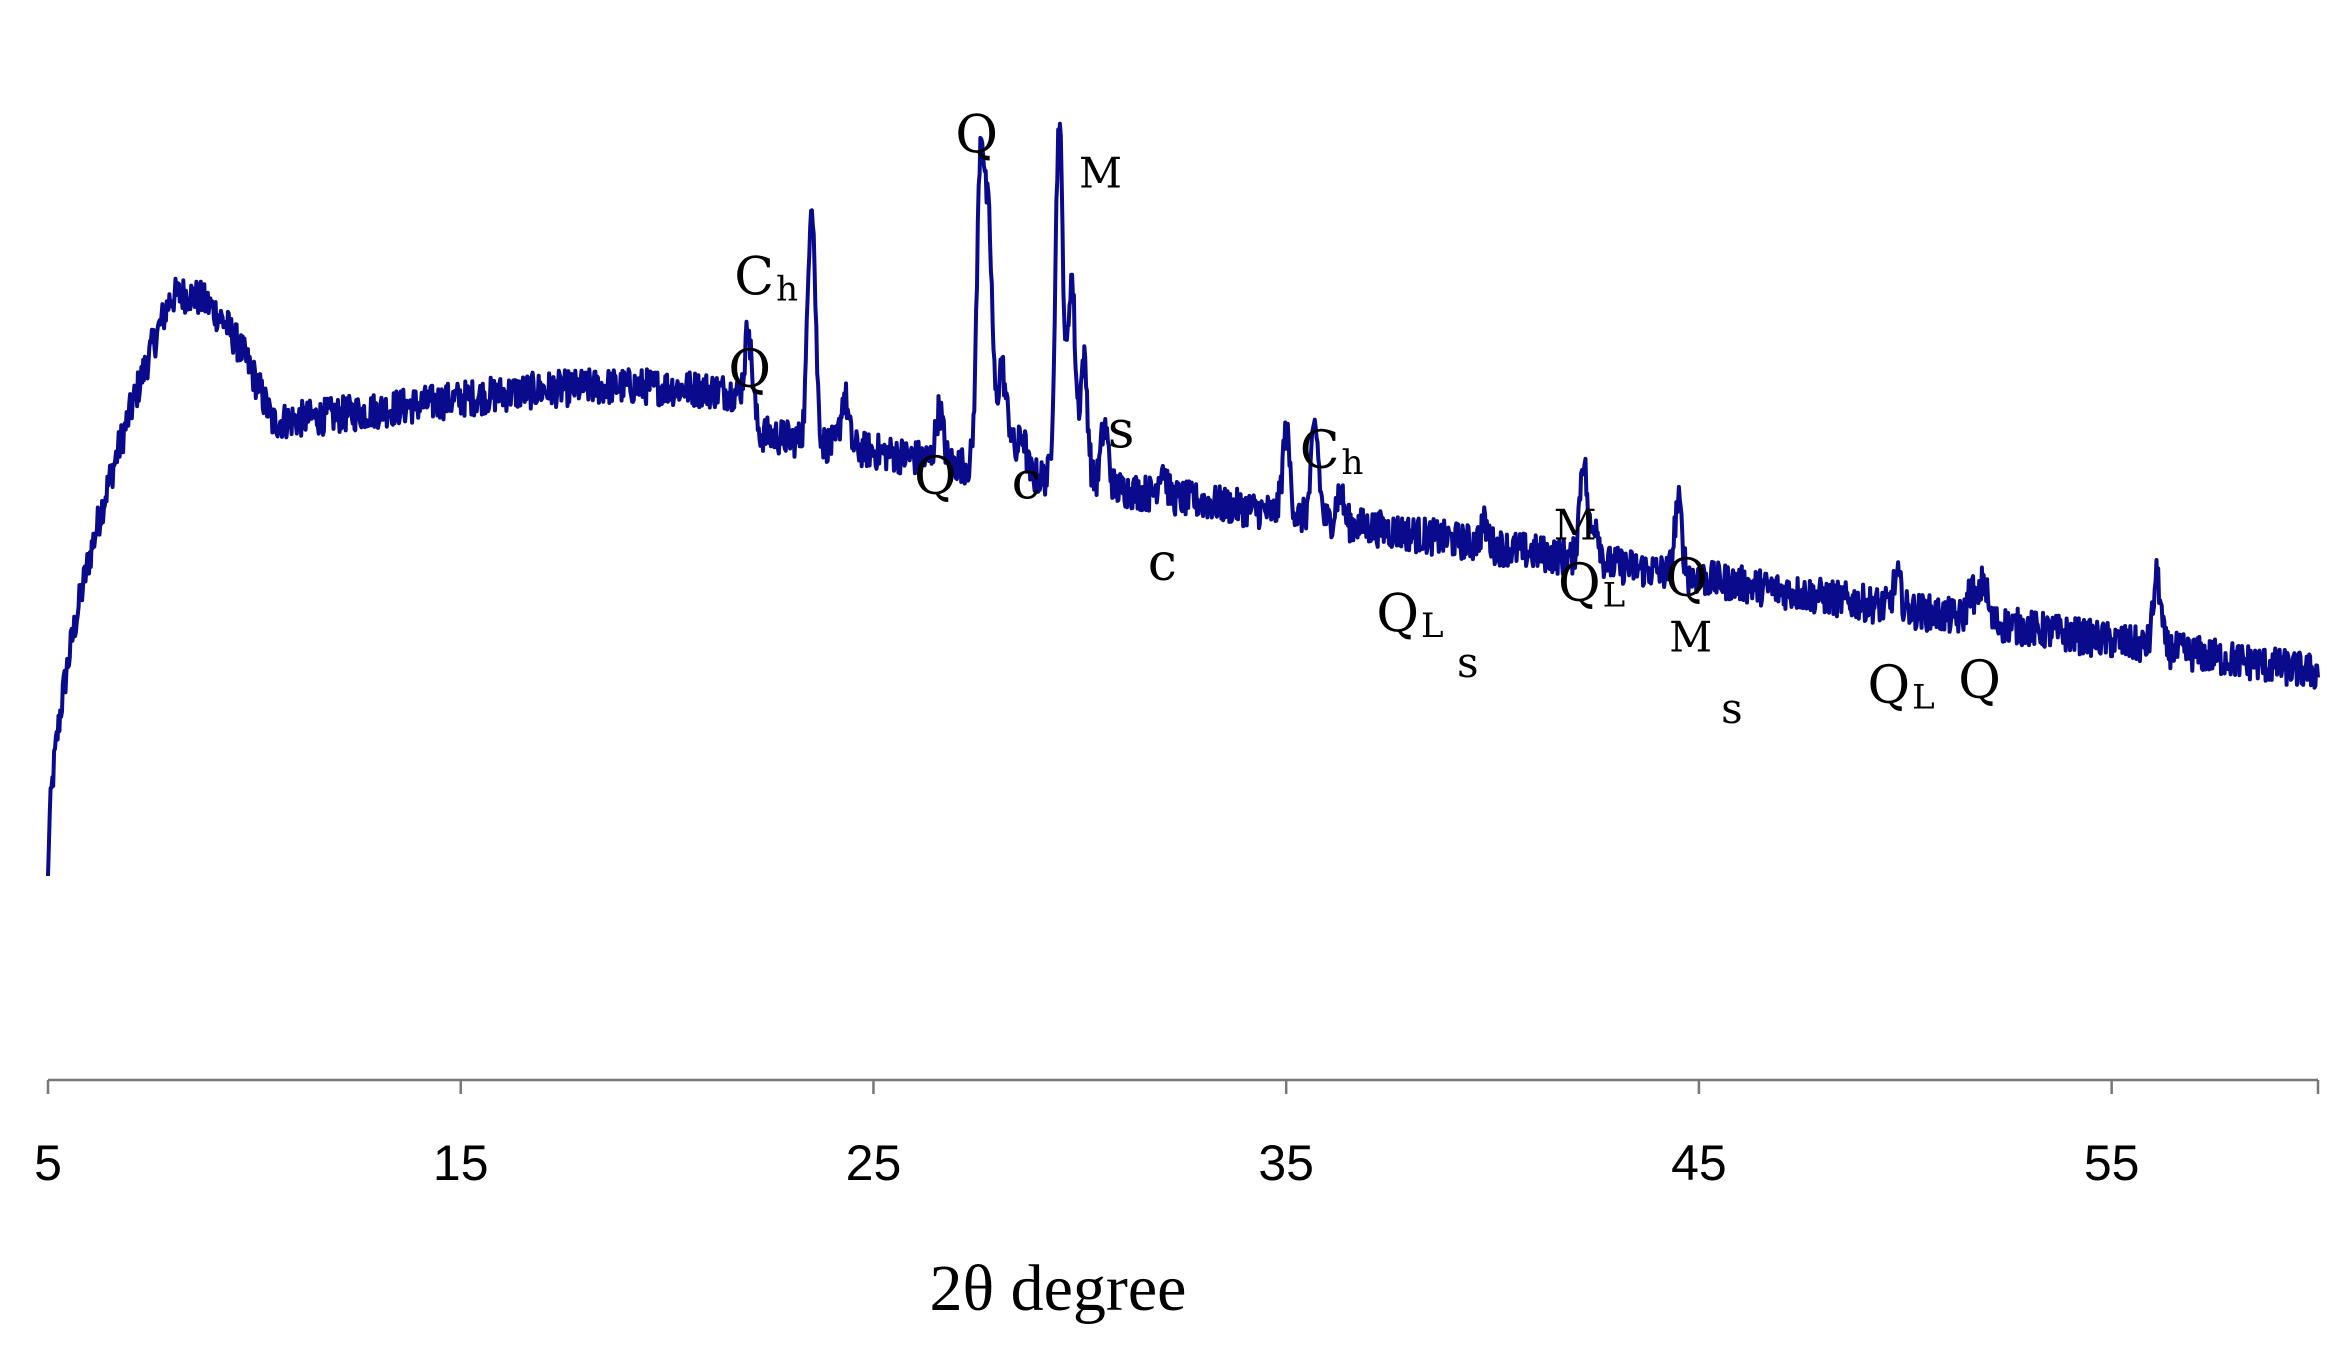 Image resolution: width=2345 pixels, height=1358 pixels. What do you see at coordinates (1699, 1163) in the screenshot?
I see `x-tick-label: 45` at bounding box center [1699, 1163].